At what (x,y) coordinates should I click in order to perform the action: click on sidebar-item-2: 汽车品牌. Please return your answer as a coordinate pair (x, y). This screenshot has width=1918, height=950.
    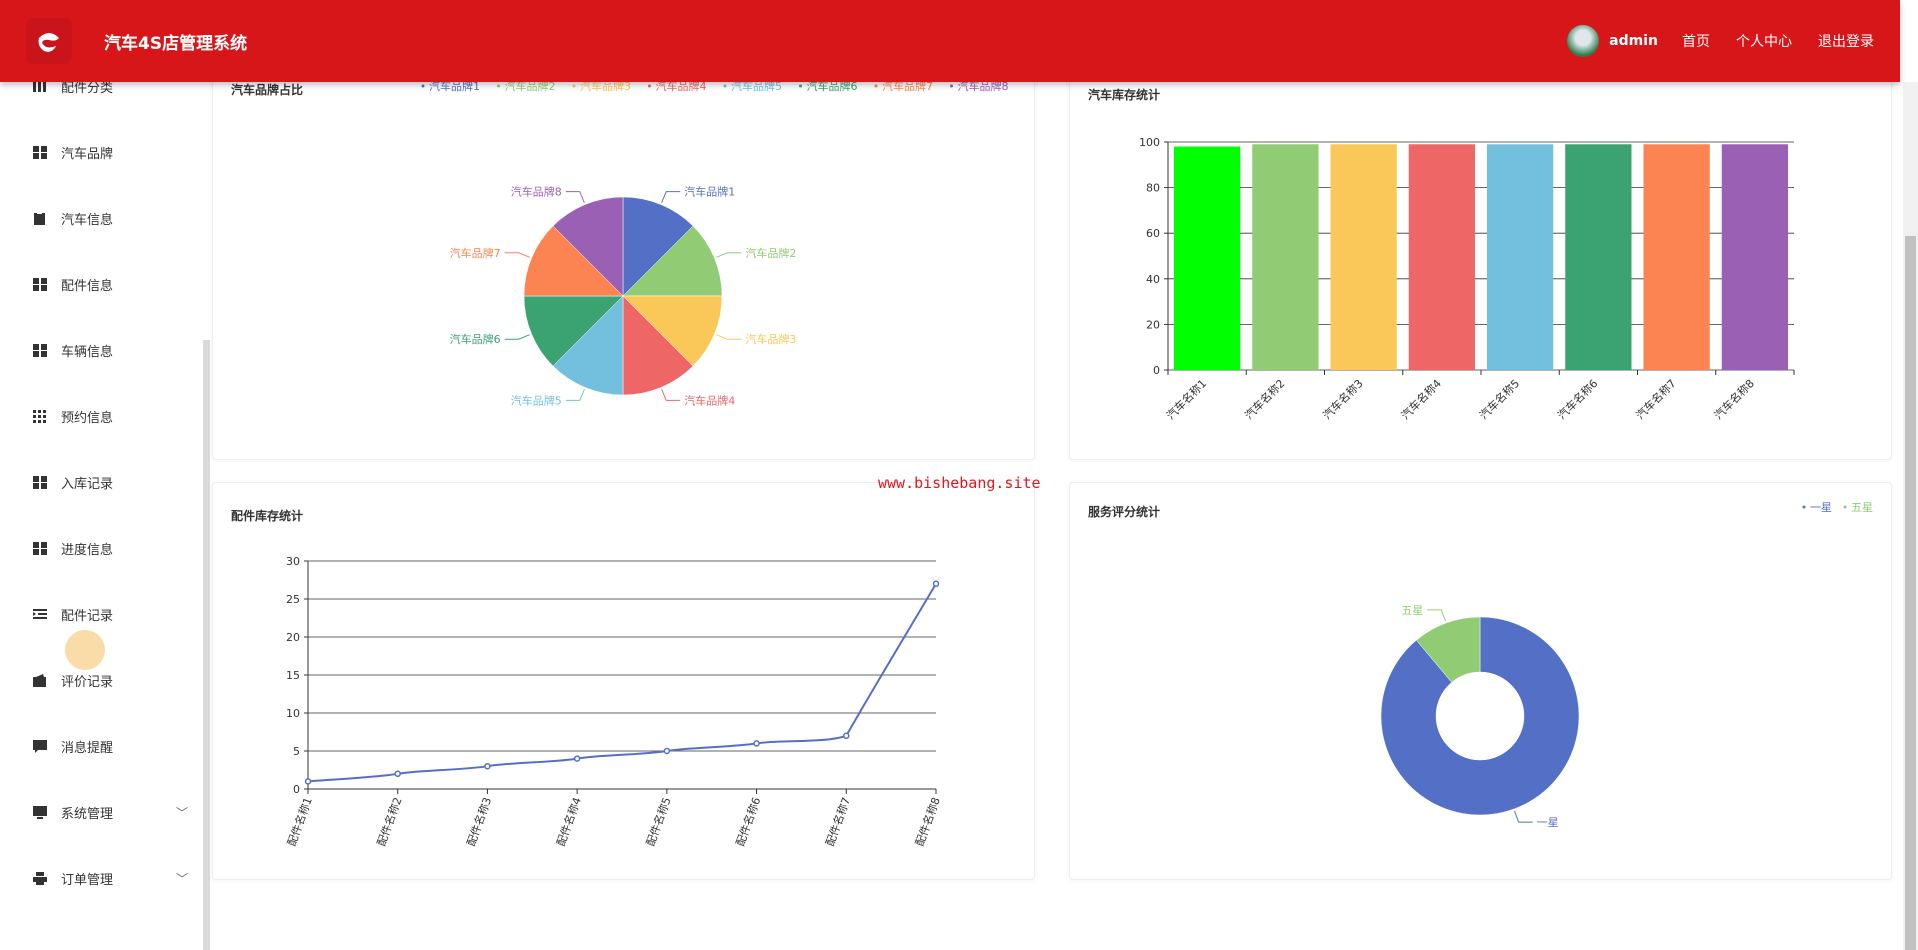
    Looking at the image, I should click on (101, 152).